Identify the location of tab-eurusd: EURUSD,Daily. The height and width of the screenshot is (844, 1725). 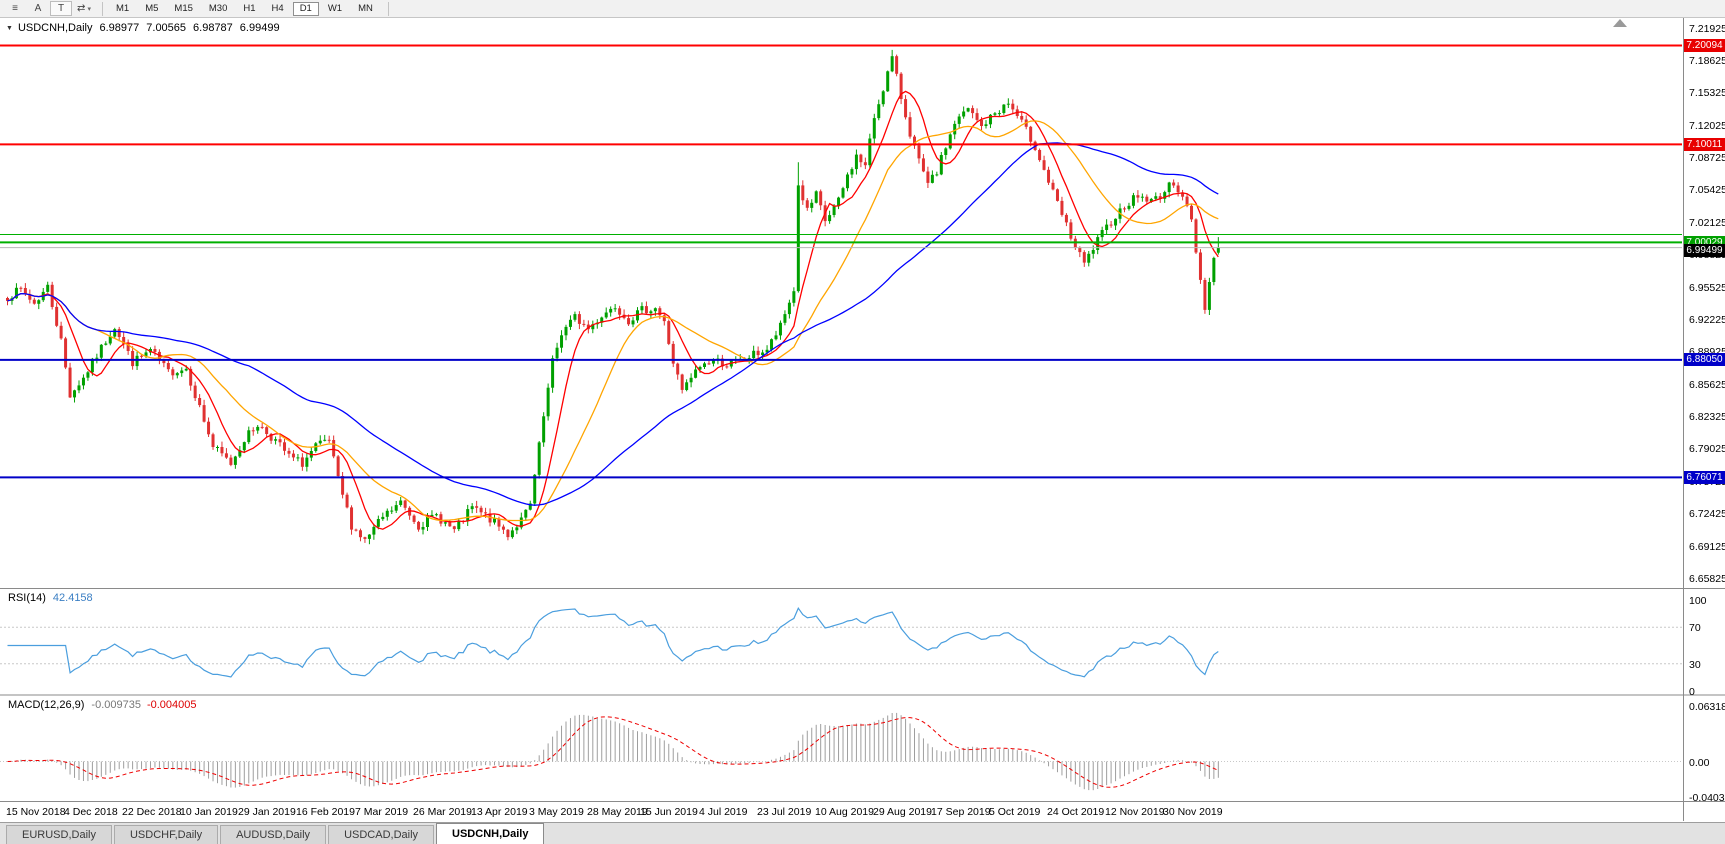
(59, 834).